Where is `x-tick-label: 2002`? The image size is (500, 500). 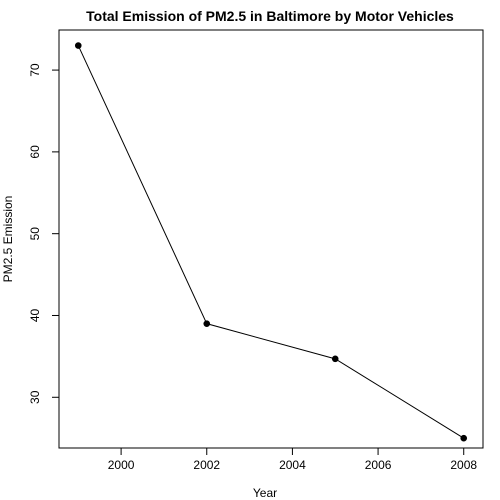 x-tick-label: 2002 is located at coordinates (206, 465).